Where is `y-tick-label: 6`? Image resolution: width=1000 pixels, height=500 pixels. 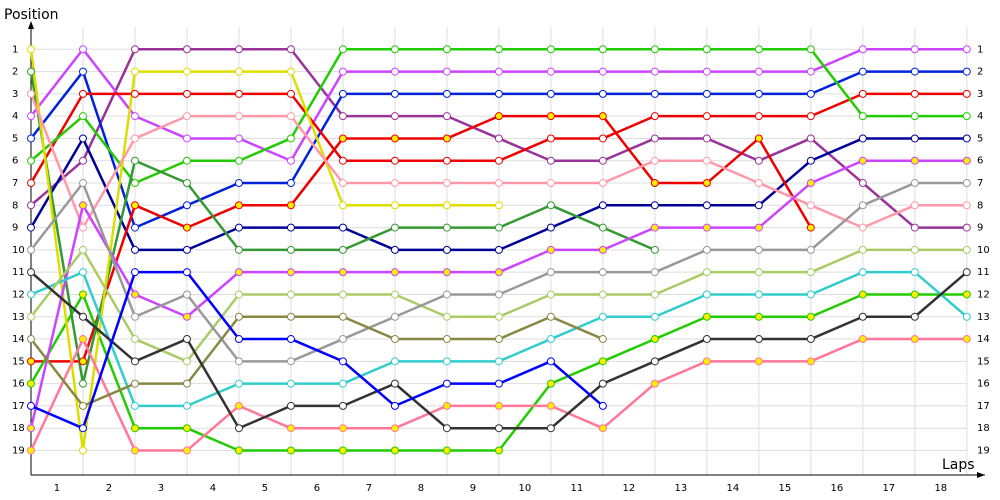 y-tick-label: 6 is located at coordinates (15, 161).